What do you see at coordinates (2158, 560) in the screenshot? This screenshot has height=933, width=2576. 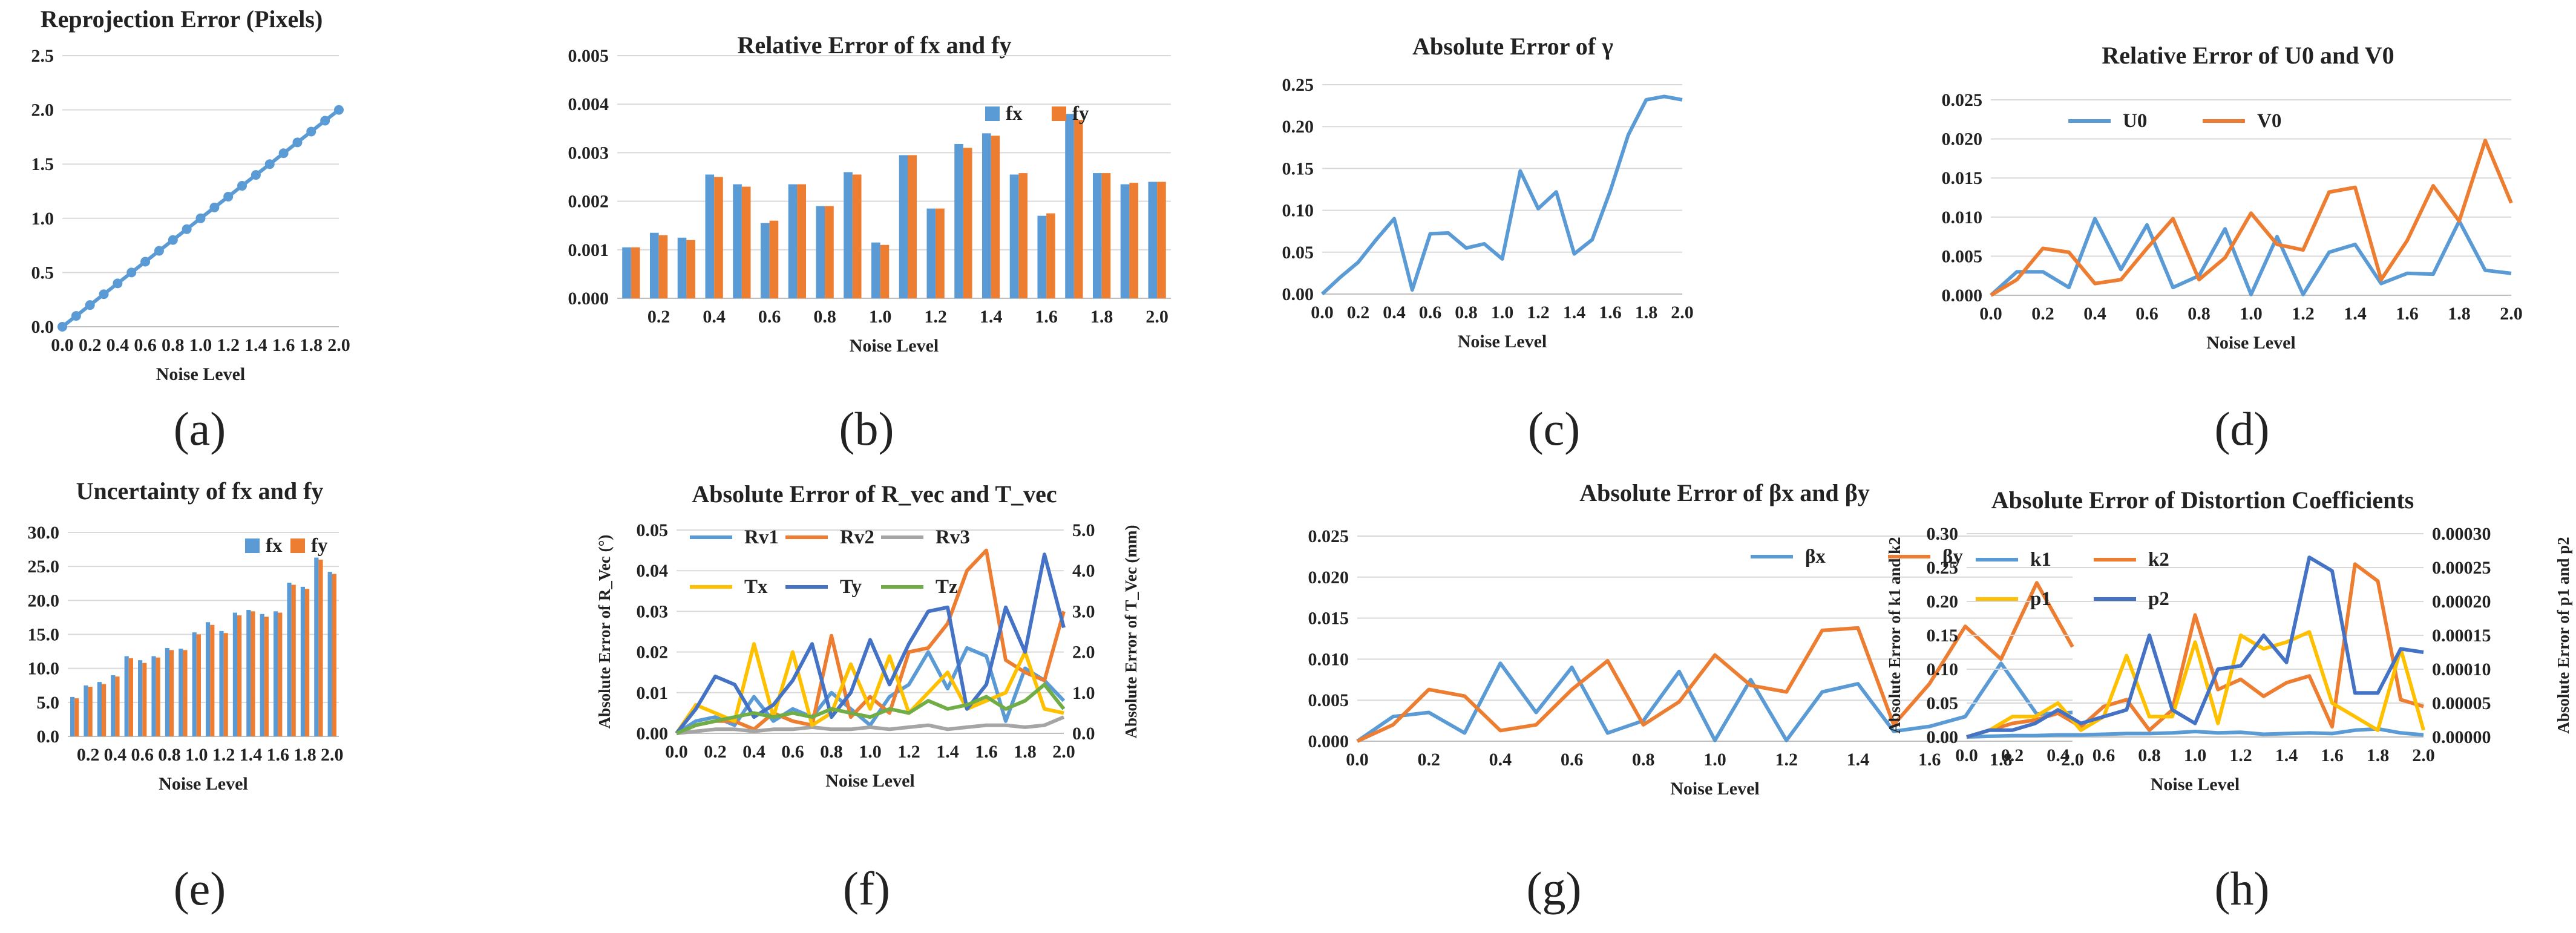 I see `legend-label: k2` at bounding box center [2158, 560].